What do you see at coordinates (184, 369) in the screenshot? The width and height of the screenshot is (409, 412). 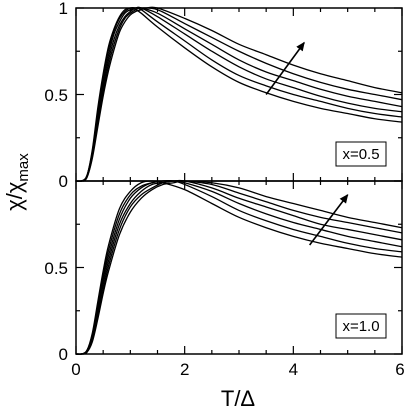 I see `xtick-label-2: 2` at bounding box center [184, 369].